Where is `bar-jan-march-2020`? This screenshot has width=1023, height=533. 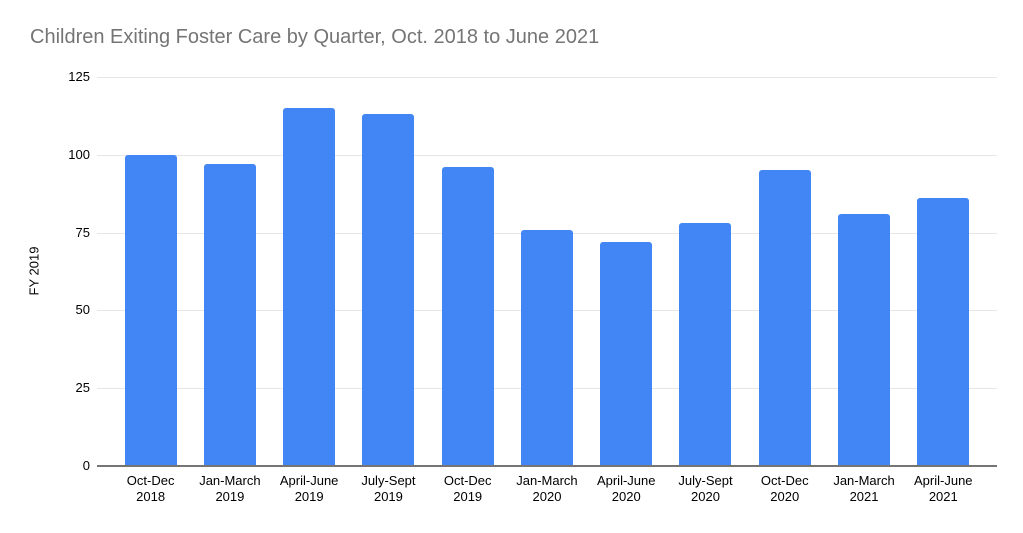
bar-jan-march-2020 is located at coordinates (546, 347).